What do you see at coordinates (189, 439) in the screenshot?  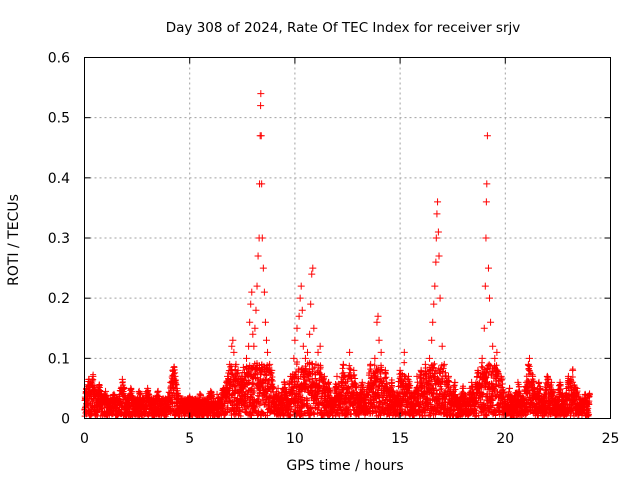 I see `x-tick-label: 5` at bounding box center [189, 439].